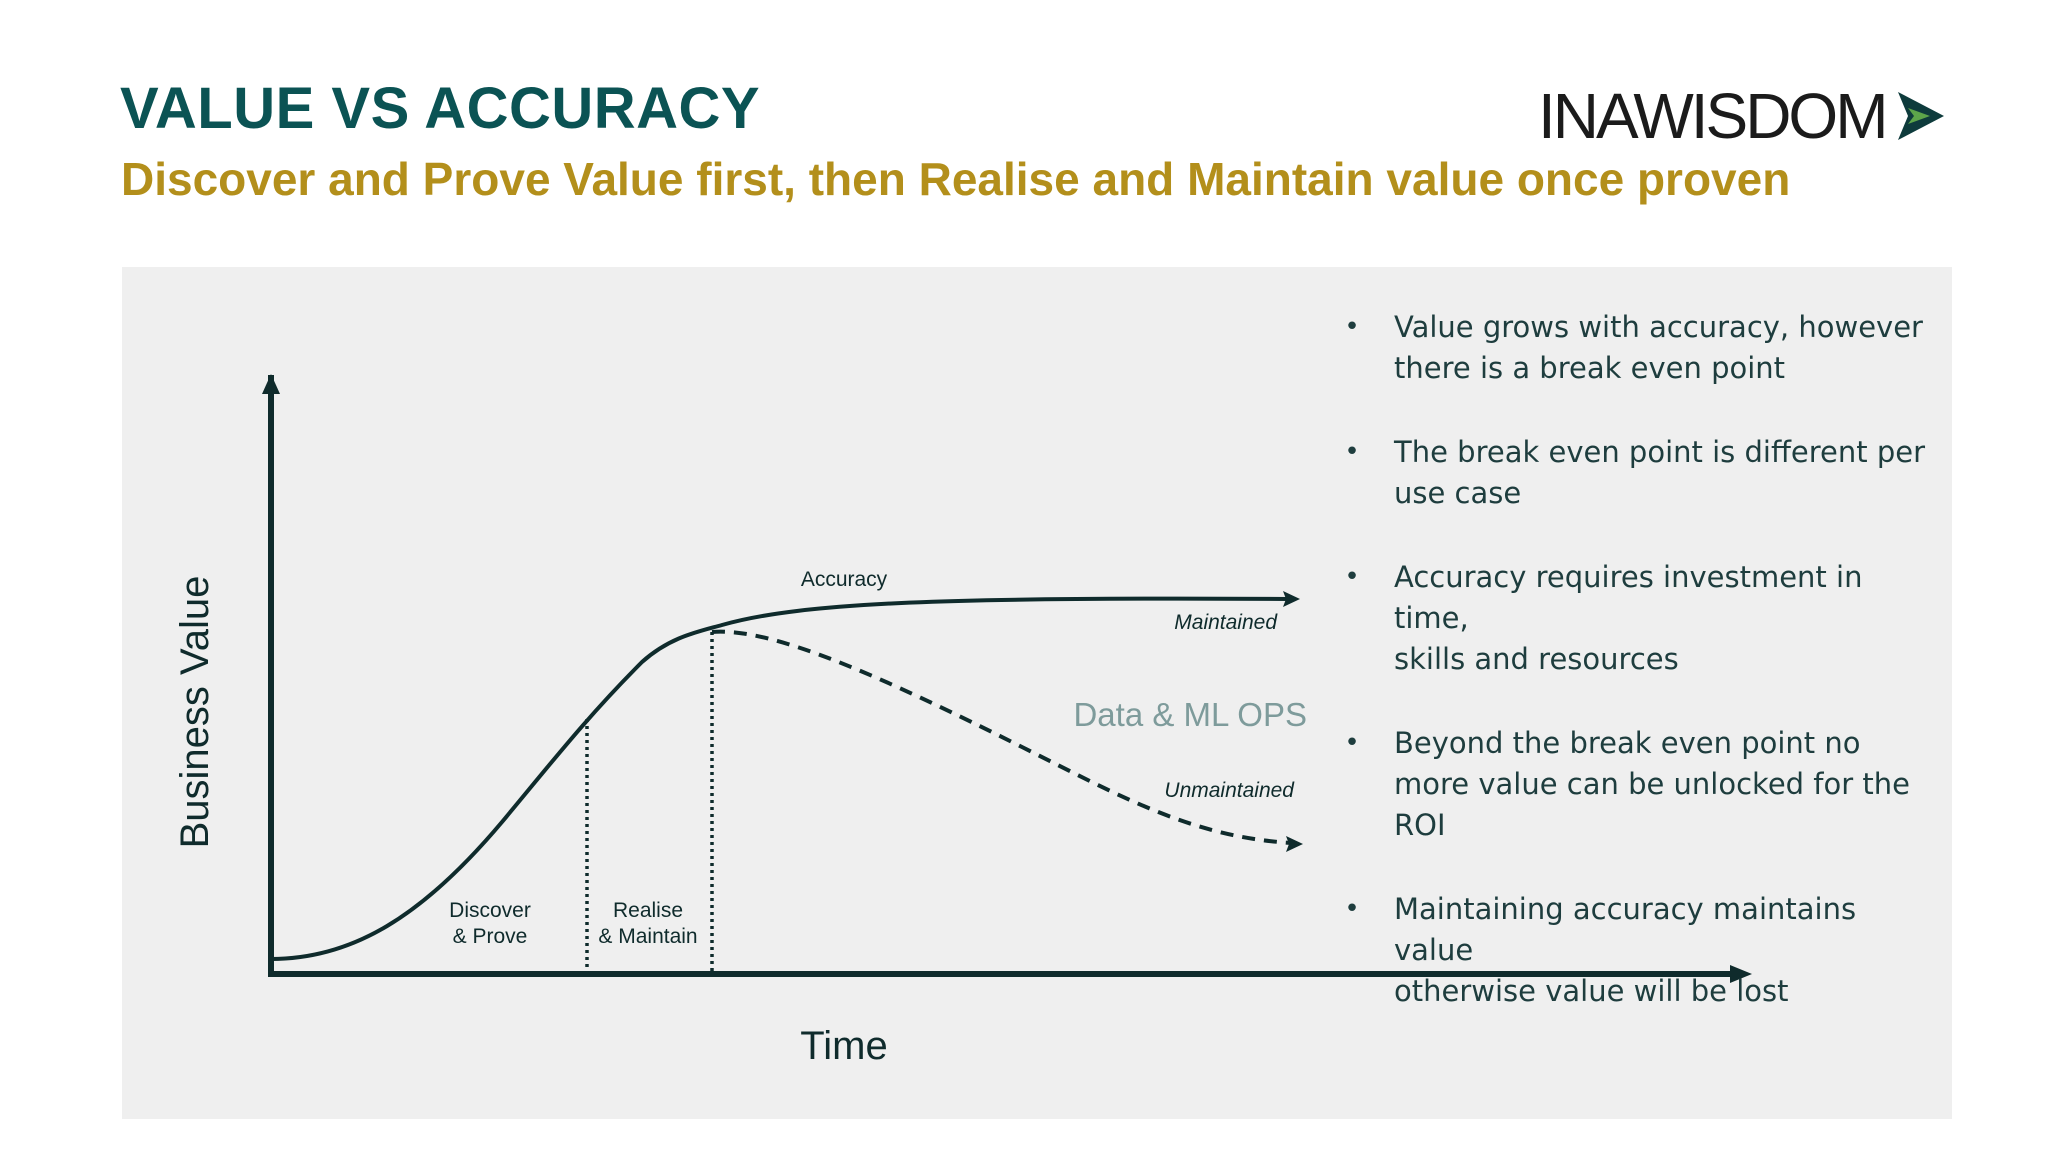 Image resolution: width=2048 pixels, height=1152 pixels. I want to click on page-title: VALUE VS ACCURACY, so click(440, 108).